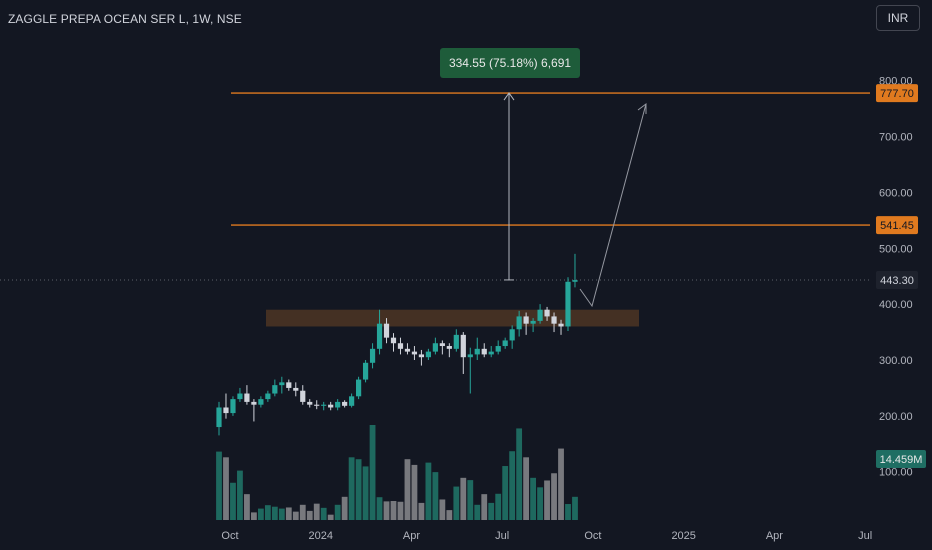  What do you see at coordinates (510, 63) in the screenshot?
I see `measure-label-box` at bounding box center [510, 63].